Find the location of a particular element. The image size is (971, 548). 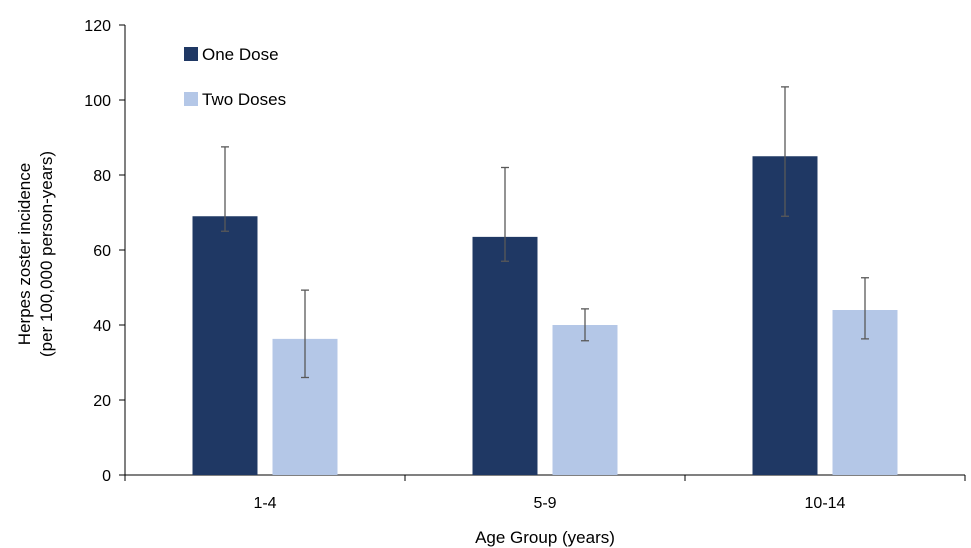

legend: One Dose Two Doses is located at coordinates (235, 77).